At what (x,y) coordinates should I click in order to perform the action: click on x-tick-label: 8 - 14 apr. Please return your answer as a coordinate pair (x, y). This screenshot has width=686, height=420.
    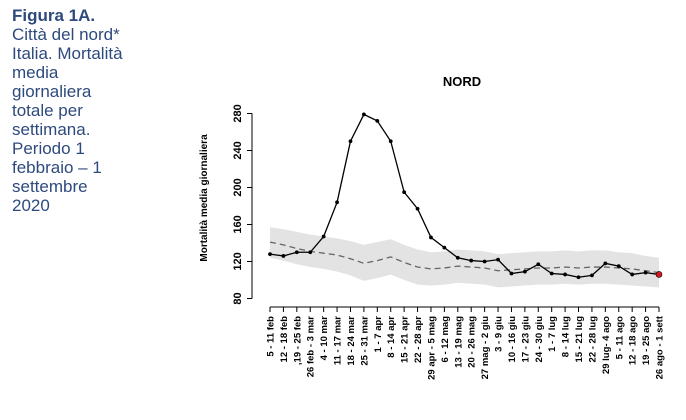
    Looking at the image, I should click on (391, 337).